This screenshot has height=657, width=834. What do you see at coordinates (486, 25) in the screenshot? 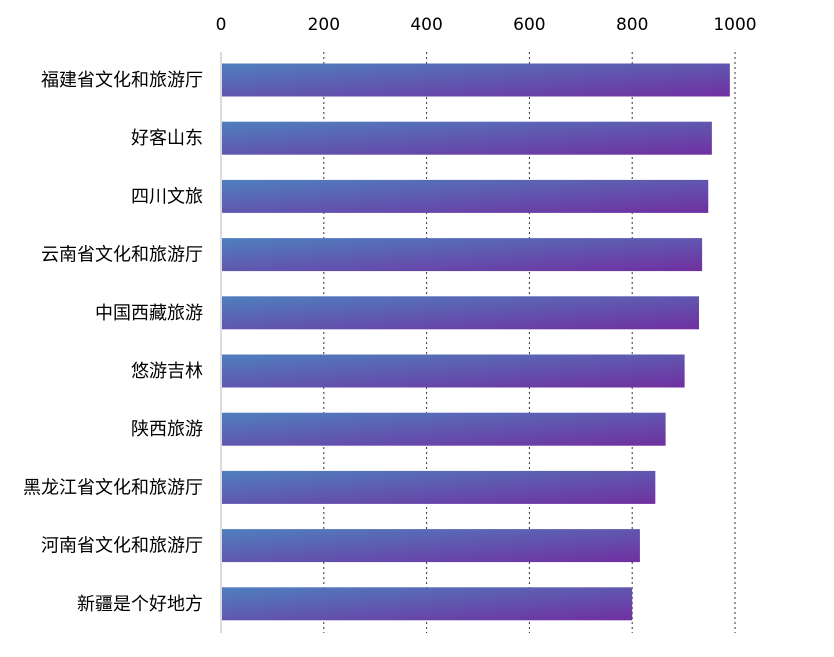
I see `x-axis-ticks: 0 200 400 600 800 1000` at bounding box center [486, 25].